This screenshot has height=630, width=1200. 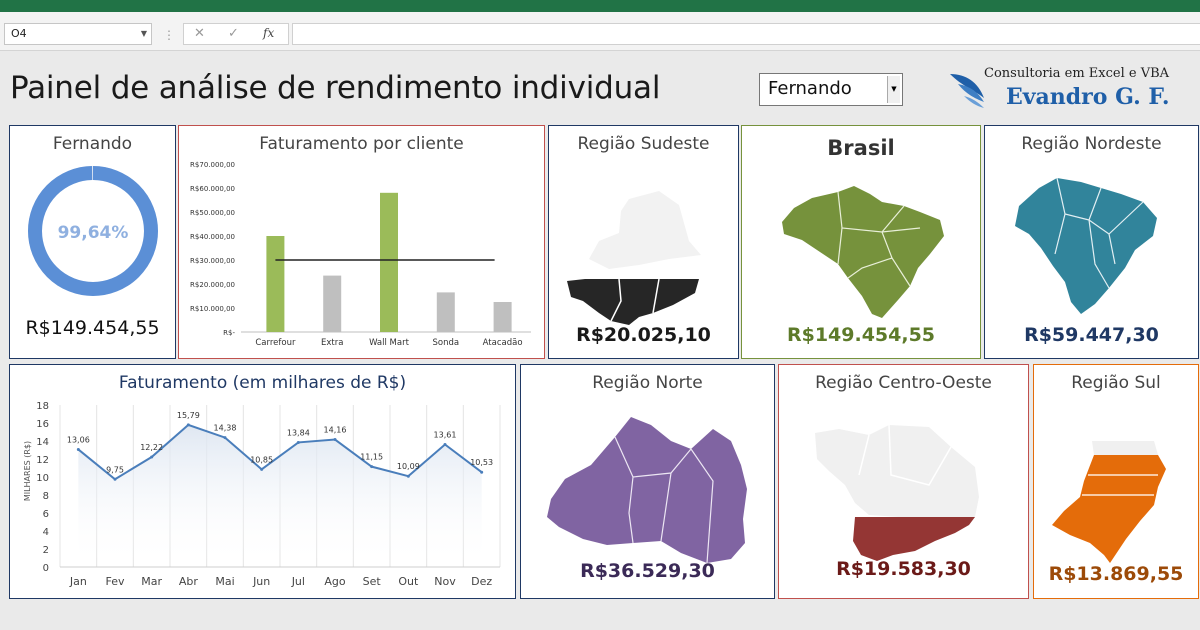 I want to click on norte-map, so click(x=647, y=490).